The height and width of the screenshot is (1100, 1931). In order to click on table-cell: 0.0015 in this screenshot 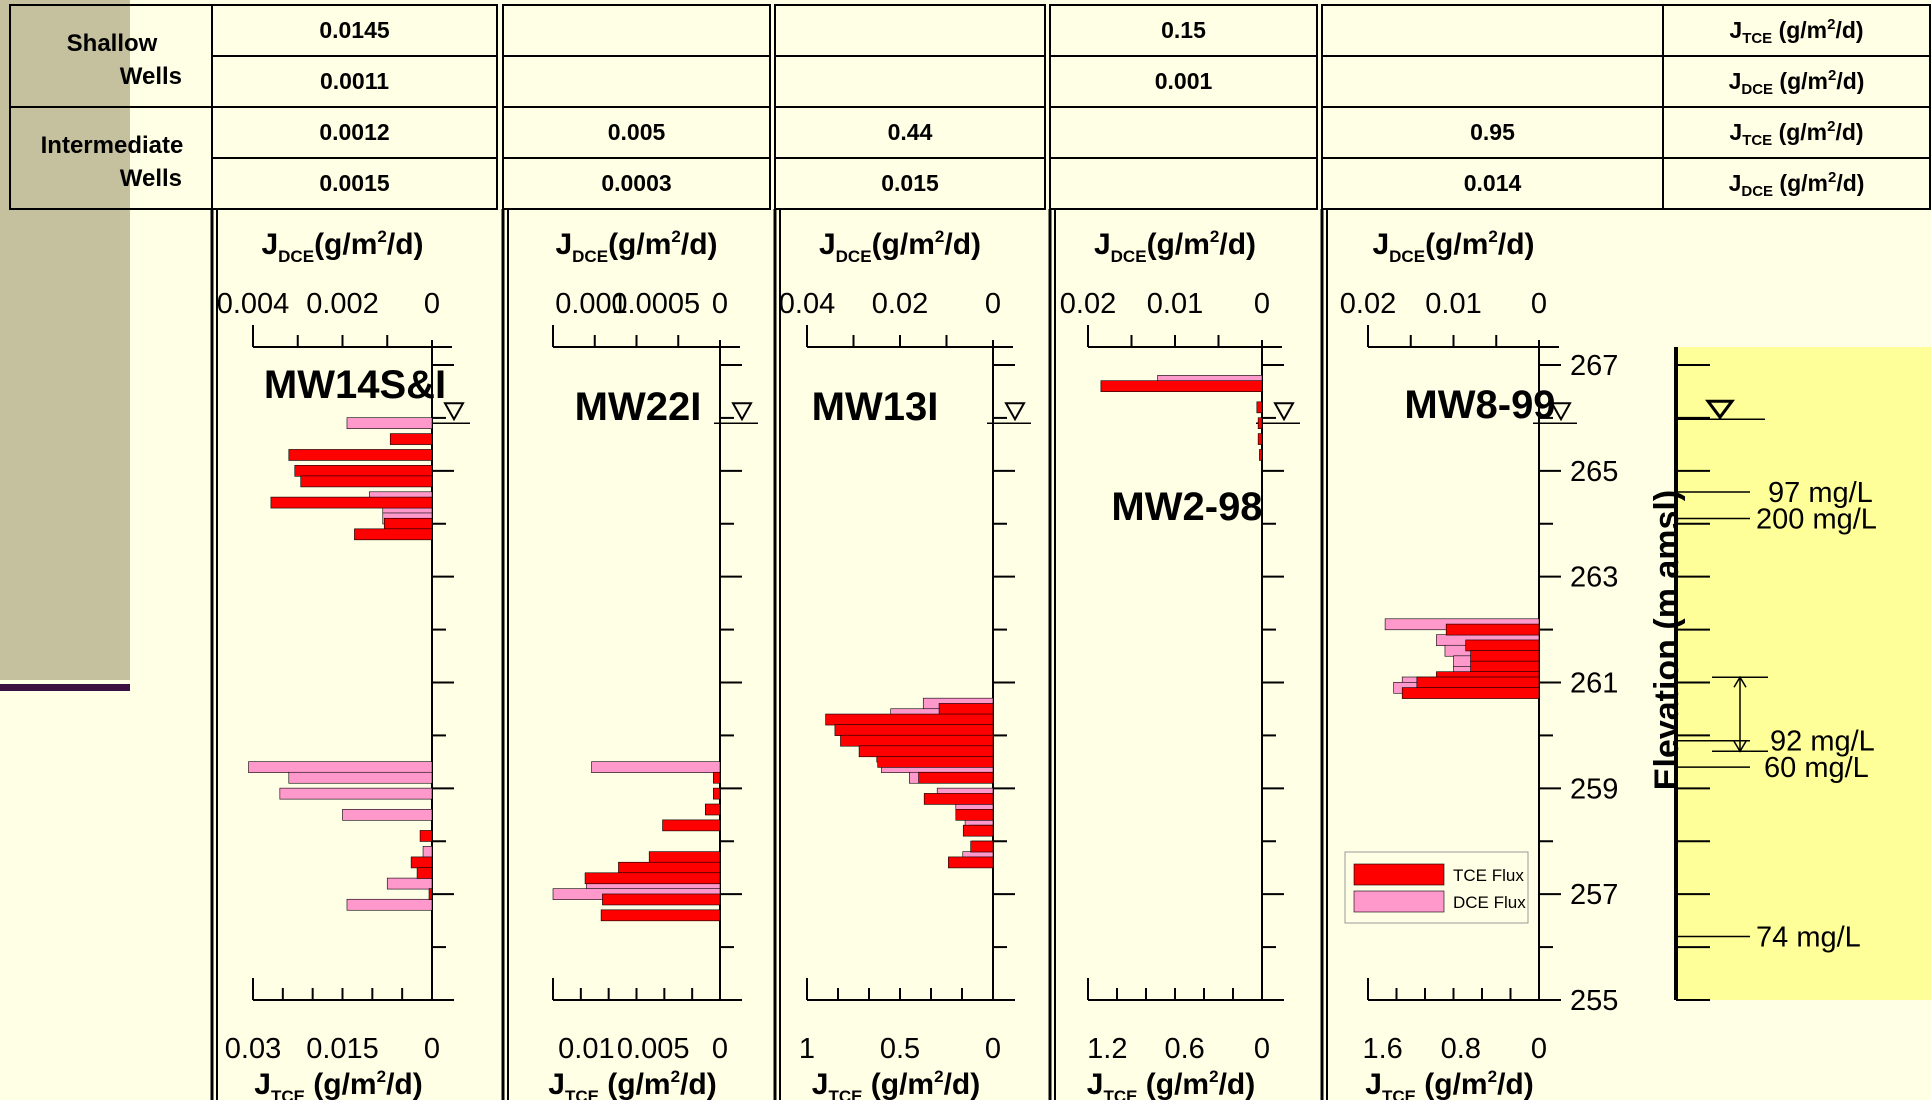, I will do `click(354, 183)`.